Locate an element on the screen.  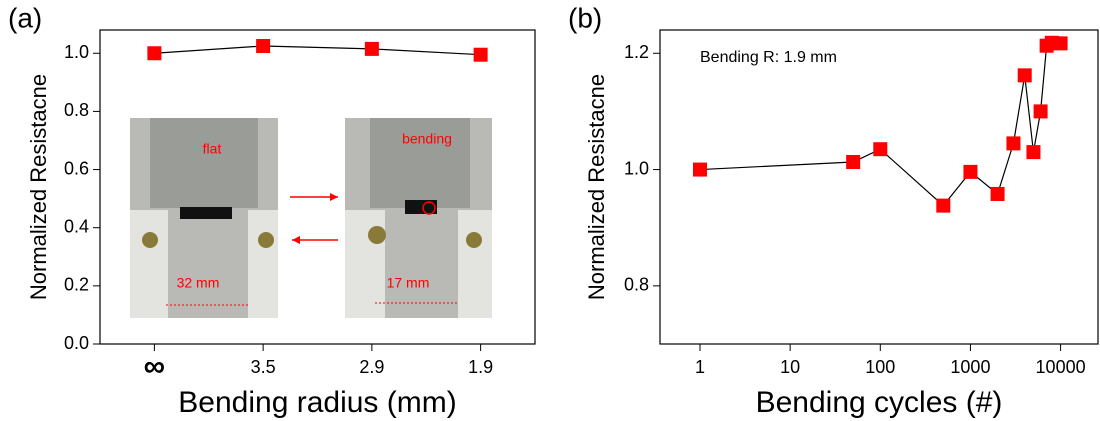
x-tick-label: 1000 is located at coordinates (970, 367).